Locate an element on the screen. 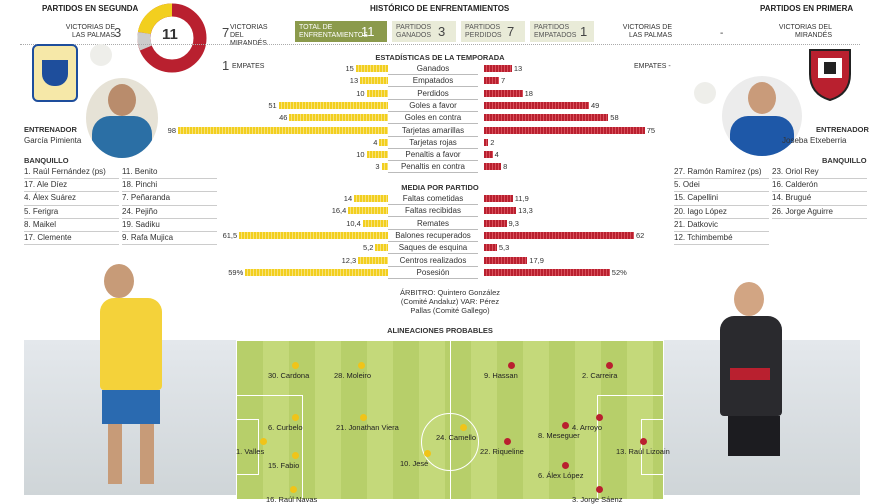 The width and height of the screenshot is (880, 504). left-title: PARTIDOS EN SEGUNDA is located at coordinates (90, 8).